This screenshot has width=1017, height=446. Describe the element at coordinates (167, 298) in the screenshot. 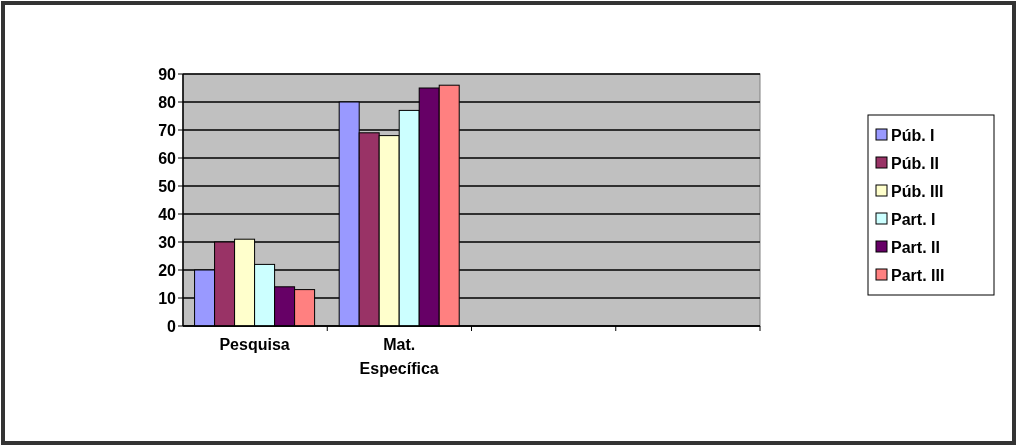

I see `y-tick-label: 10` at that location.